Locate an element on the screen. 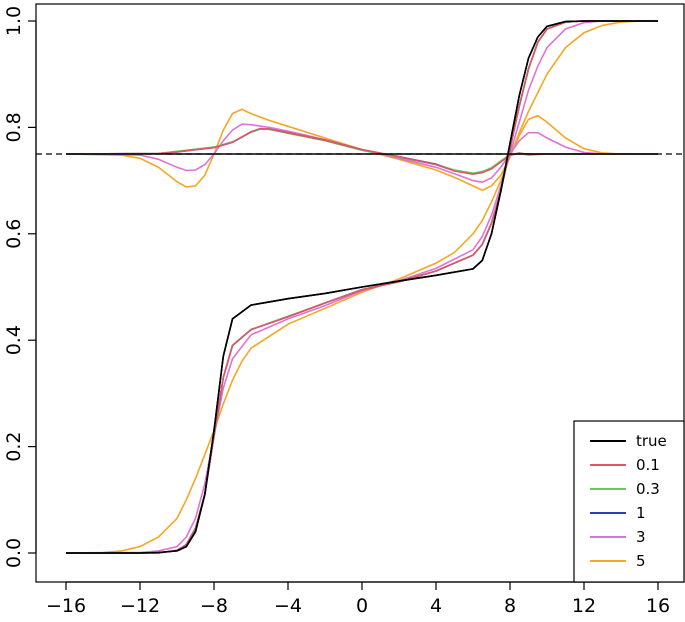 This screenshot has width=685, height=622. legend-label: 5 is located at coordinates (641, 561).